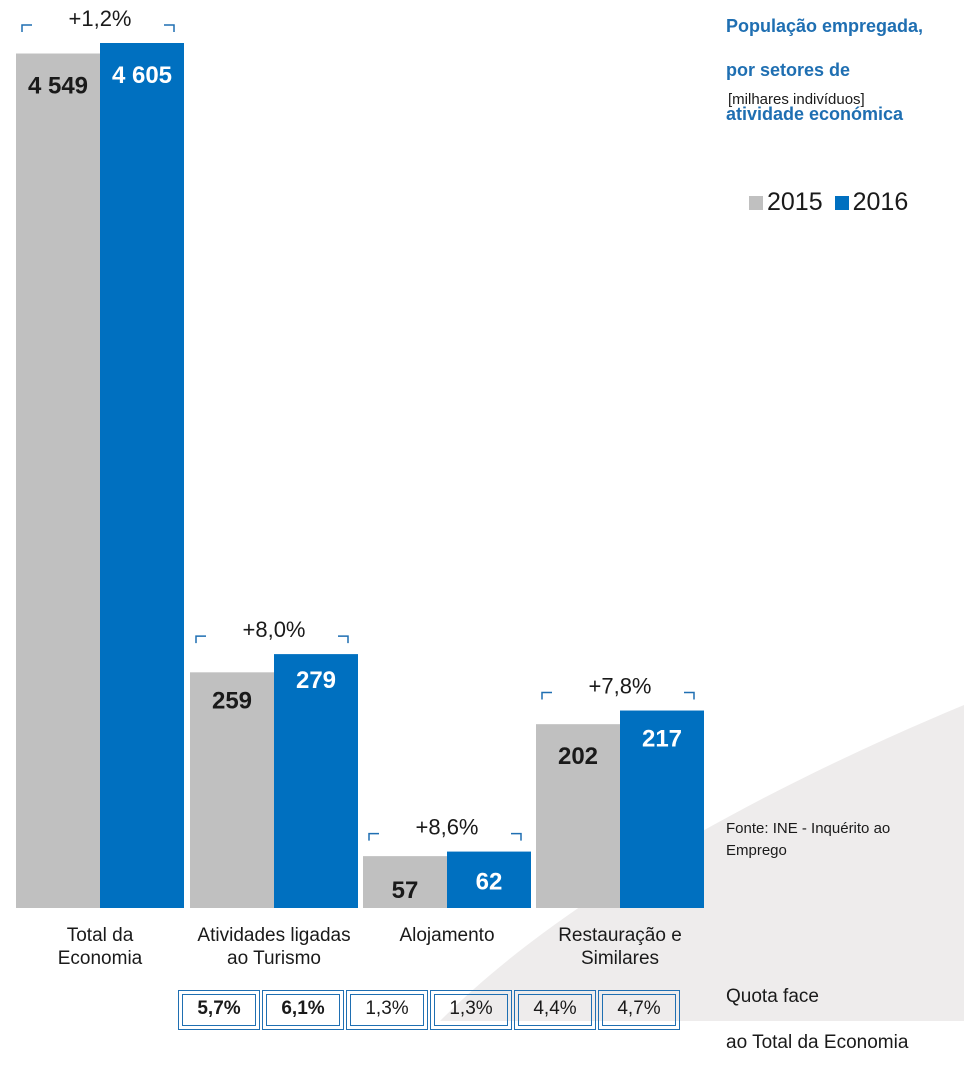  Describe the element at coordinates (446, 935) in the screenshot. I see `category-label: Alojamento` at that location.